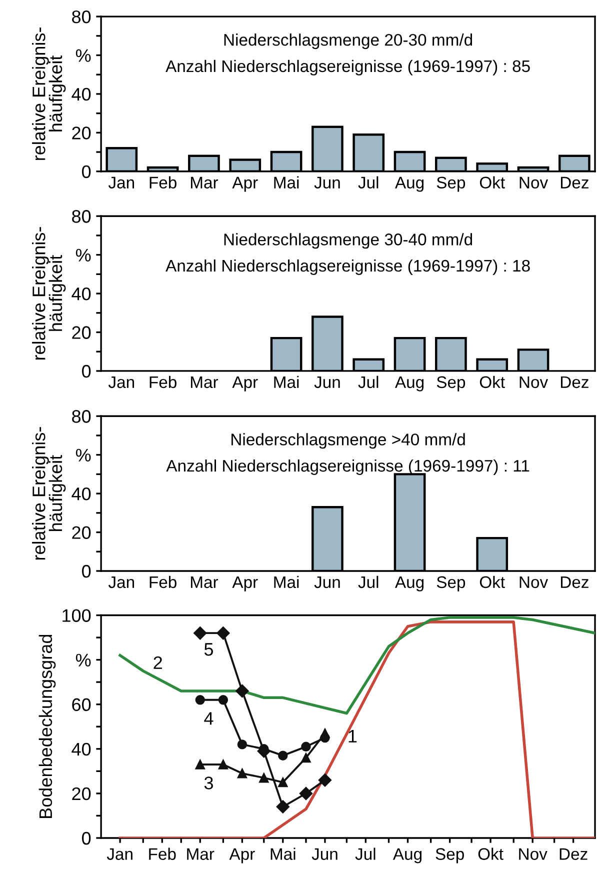 The height and width of the screenshot is (870, 598). What do you see at coordinates (348, 68) in the screenshot?
I see `text: Anzahl Niederschlagsereignisse (1969-1997) : 85` at bounding box center [348, 68].